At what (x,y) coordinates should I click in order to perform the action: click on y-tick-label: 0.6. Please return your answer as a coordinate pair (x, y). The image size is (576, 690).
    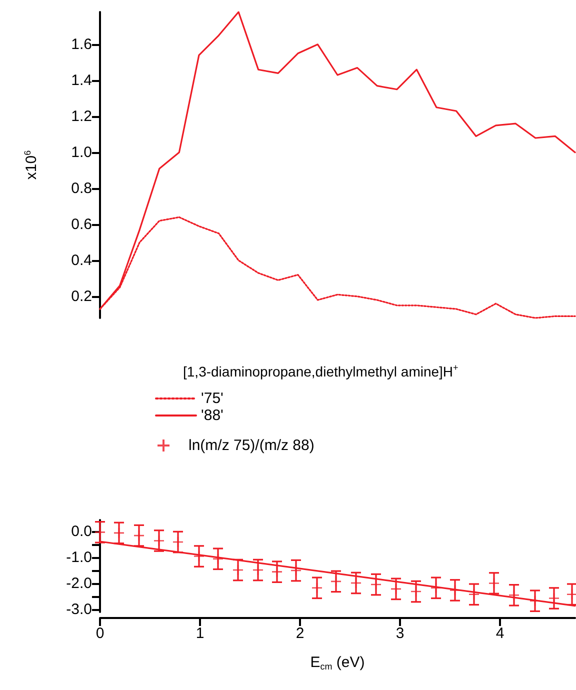
    Looking at the image, I should click on (81, 224).